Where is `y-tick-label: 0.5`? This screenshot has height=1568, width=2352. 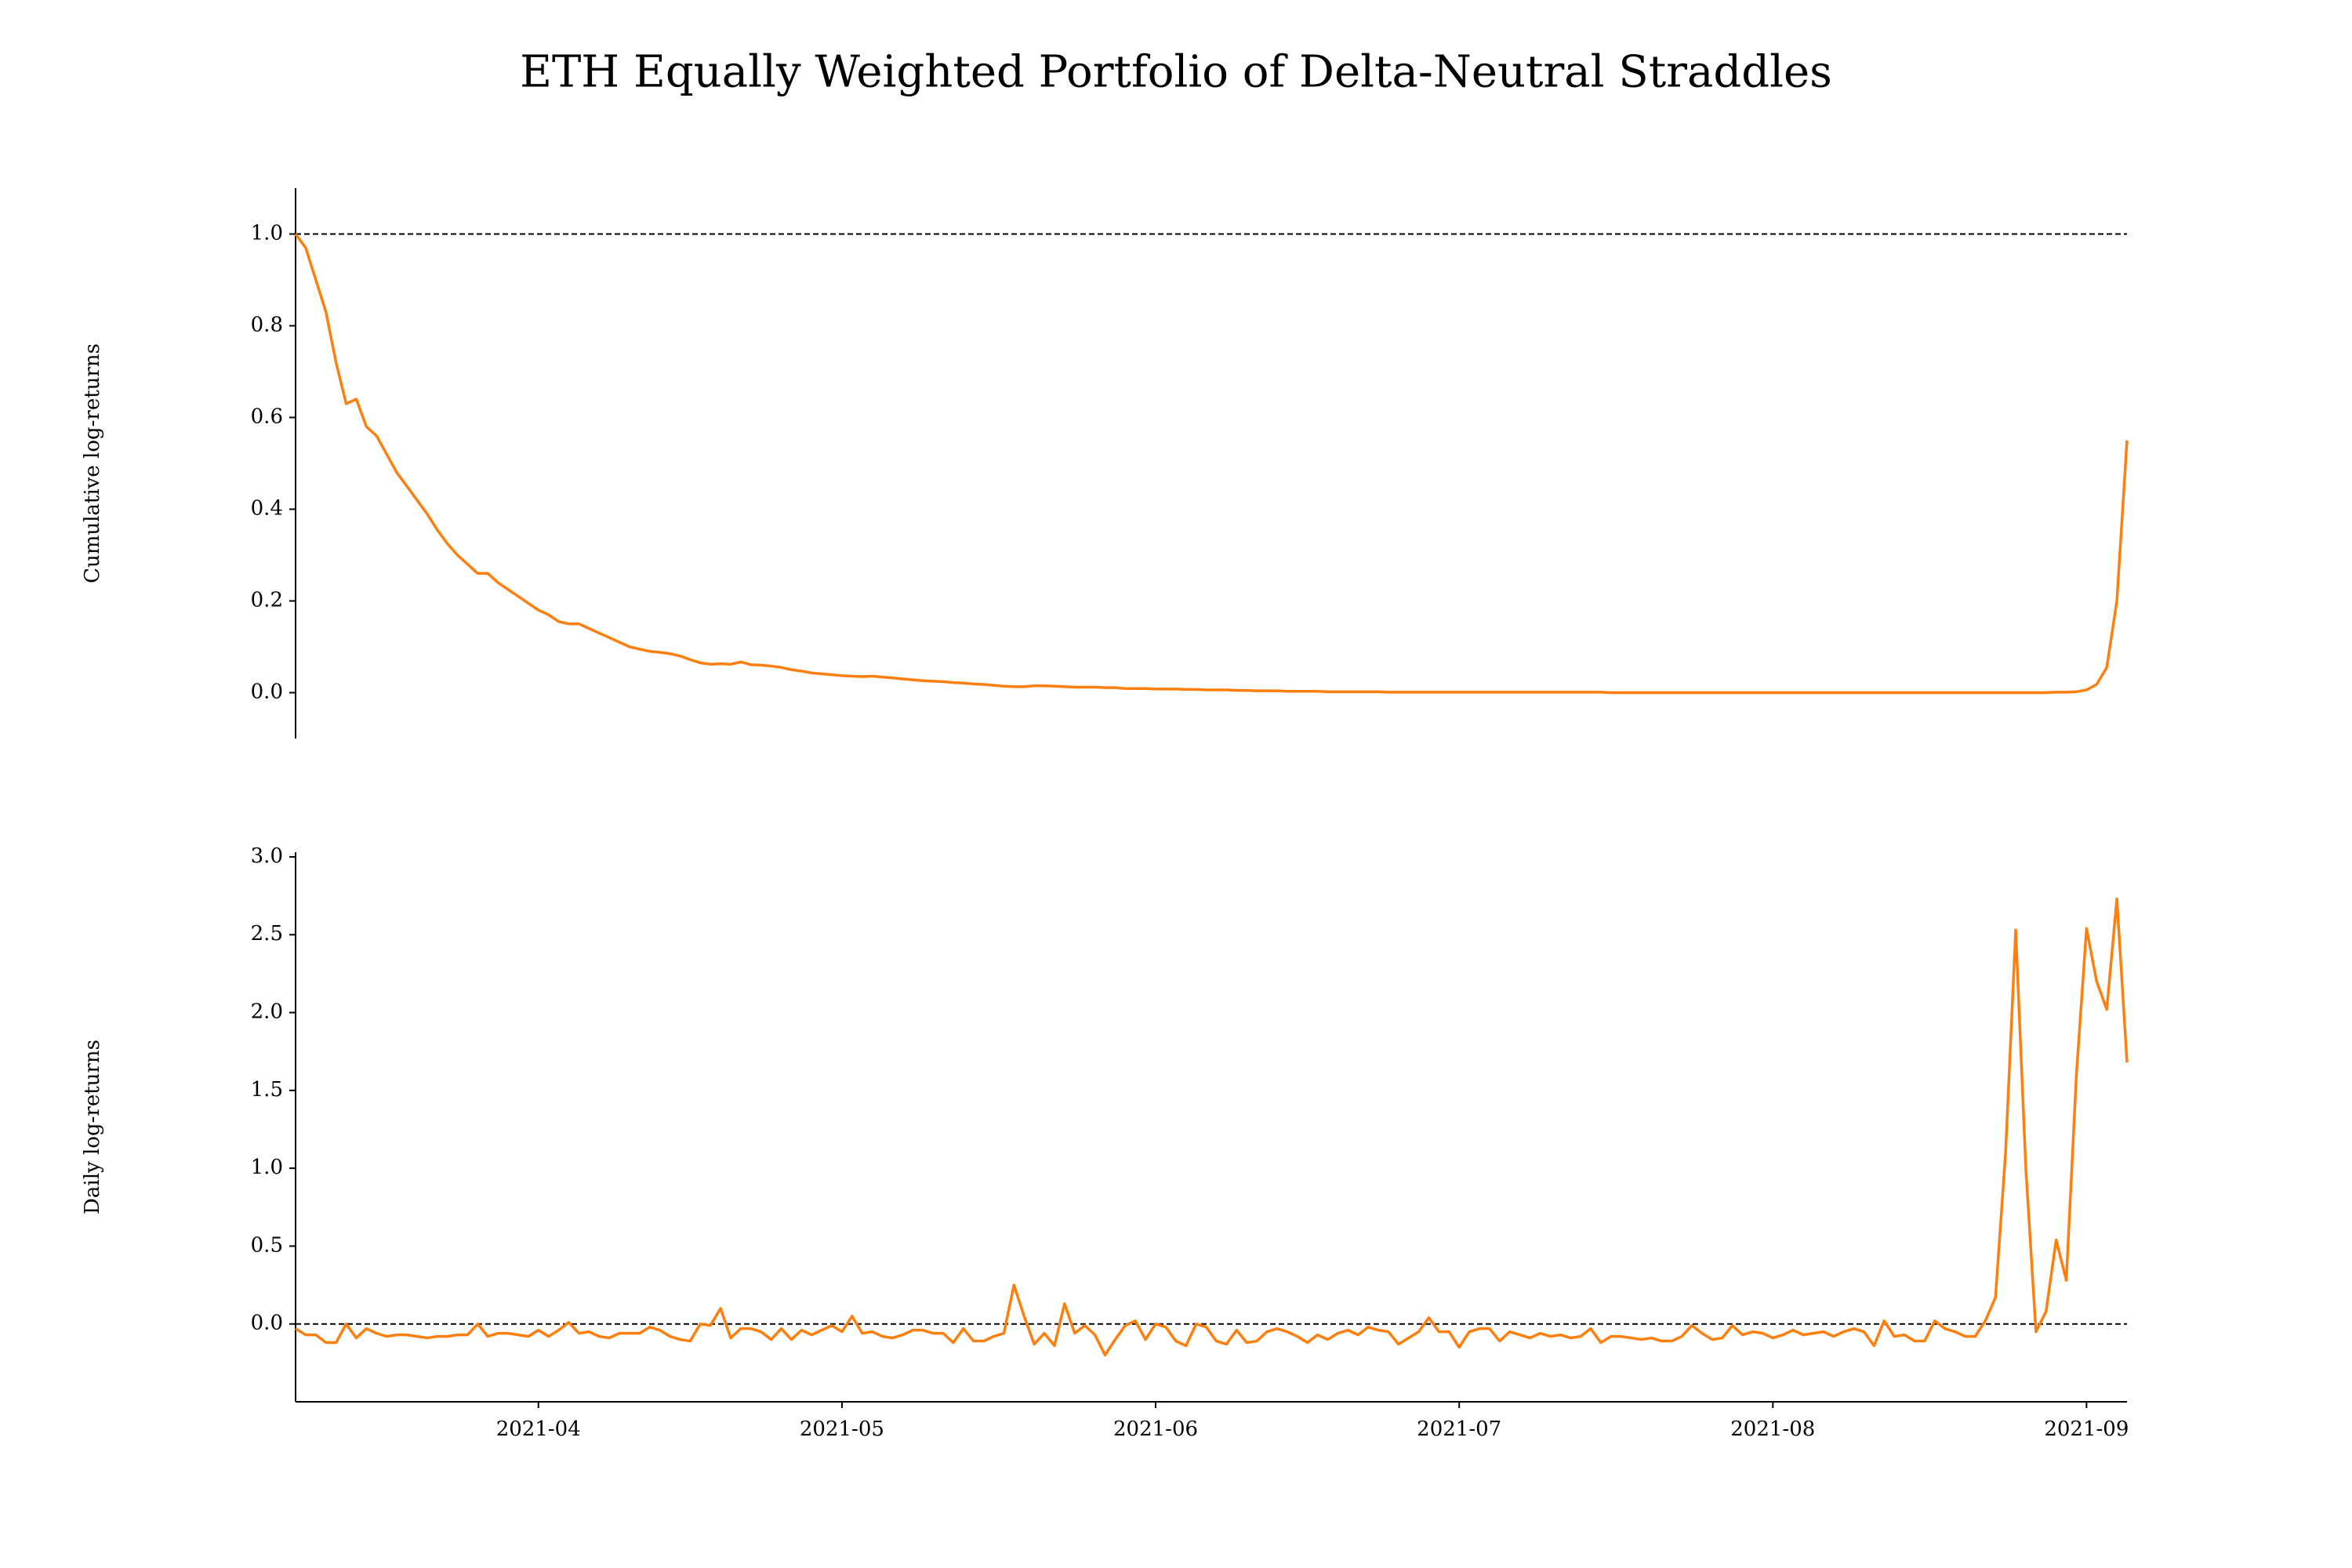 y-tick-label: 0.5 is located at coordinates (267, 1245).